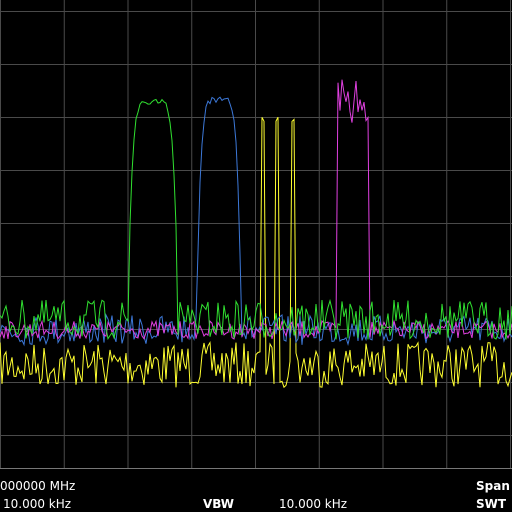 The width and height of the screenshot is (512, 512). I want to click on center-frequency: 000000 MHz, so click(38, 486).